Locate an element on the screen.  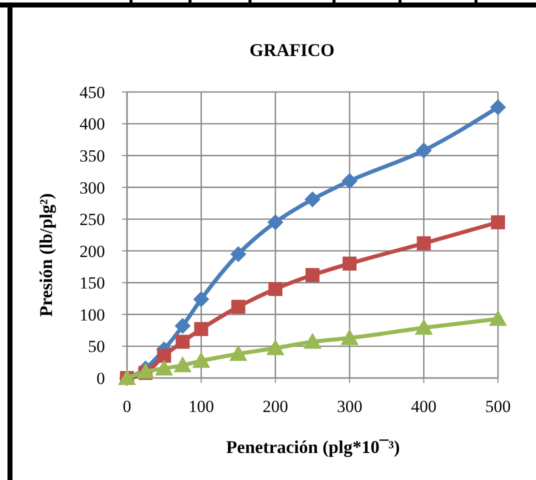
x-tick-label: 0 is located at coordinates (127, 406).